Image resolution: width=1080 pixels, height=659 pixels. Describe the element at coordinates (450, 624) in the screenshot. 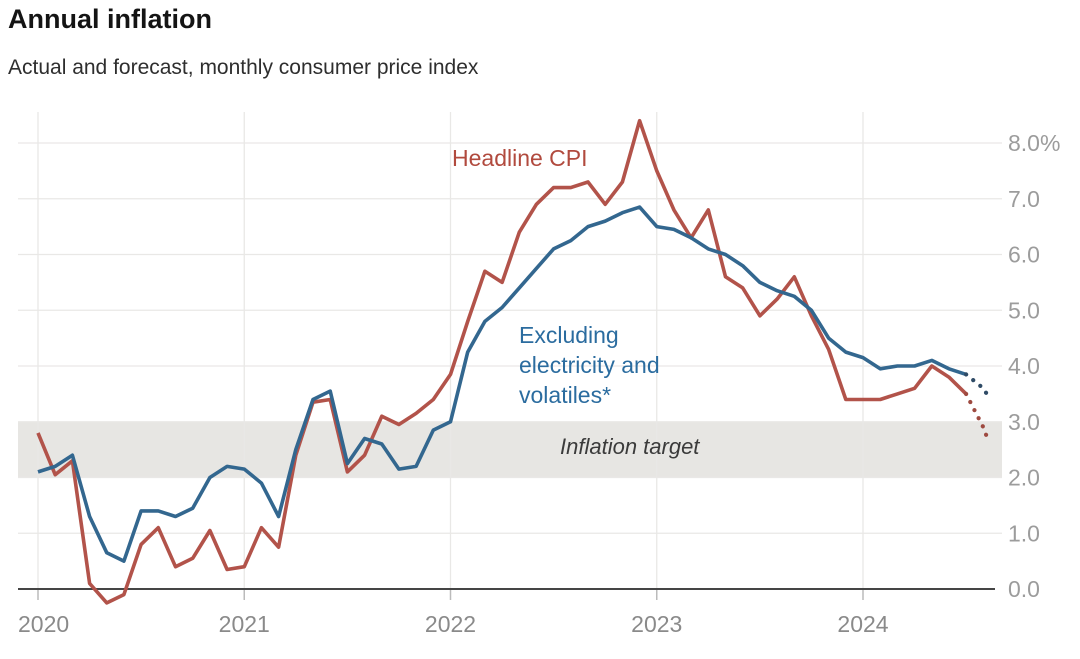

I see `x-tick-label: 2022` at that location.